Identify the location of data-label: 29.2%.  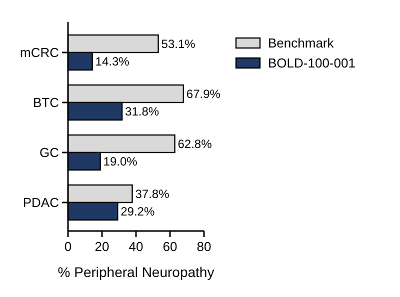
(137, 211).